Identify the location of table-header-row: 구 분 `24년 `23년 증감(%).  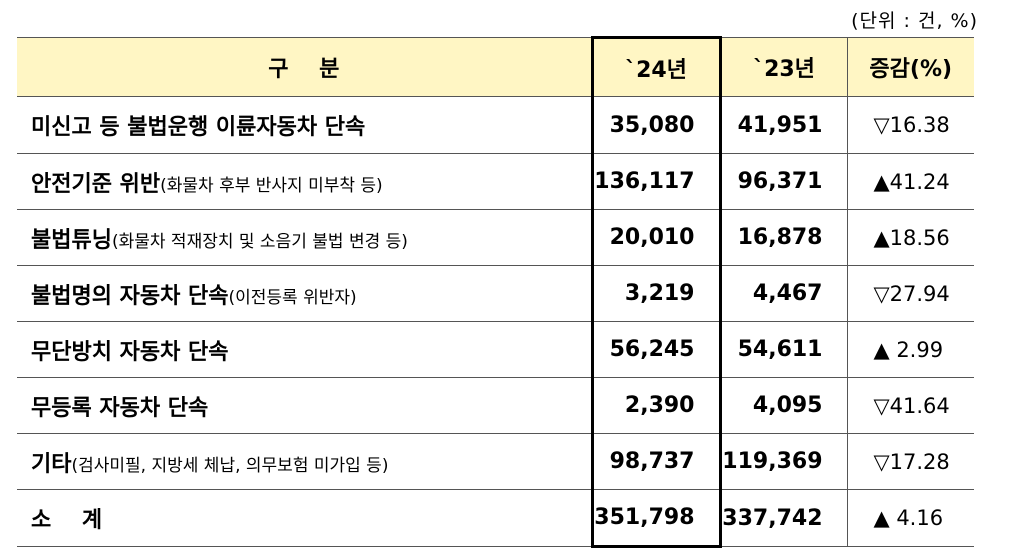
(495, 66).